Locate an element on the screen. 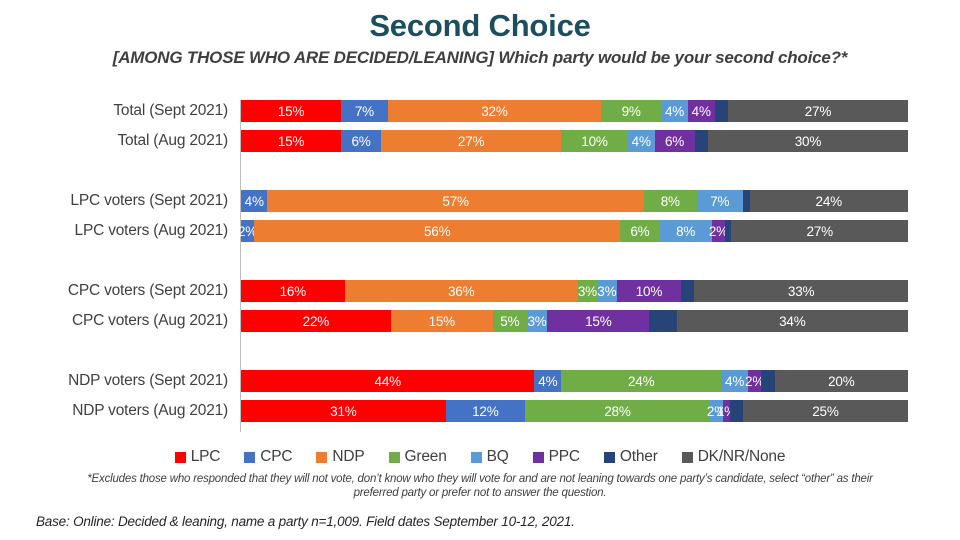  legend-label: DK/NR/None is located at coordinates (741, 456).